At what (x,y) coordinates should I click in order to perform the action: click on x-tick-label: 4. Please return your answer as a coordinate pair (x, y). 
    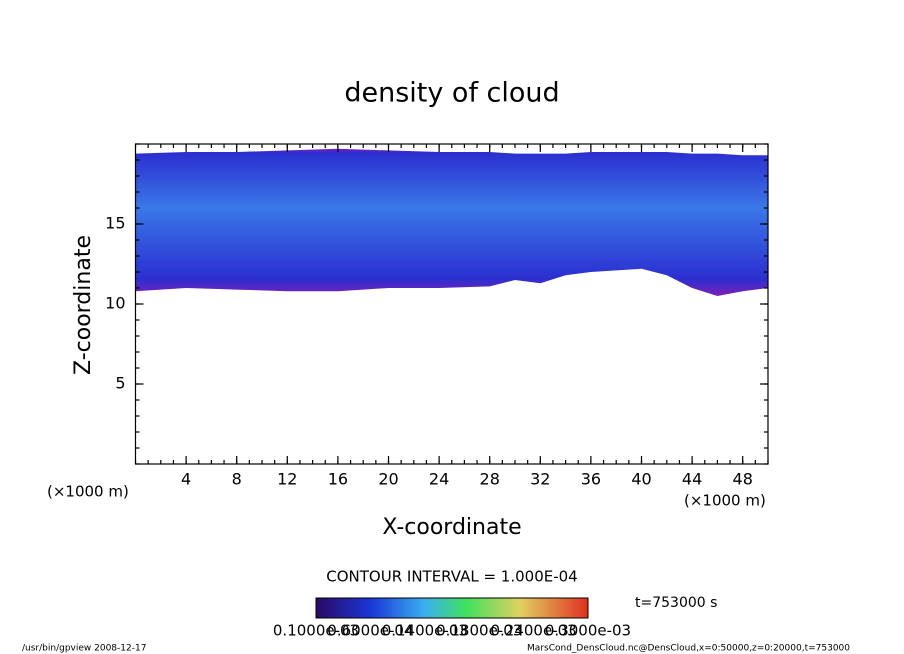
    Looking at the image, I should click on (186, 479).